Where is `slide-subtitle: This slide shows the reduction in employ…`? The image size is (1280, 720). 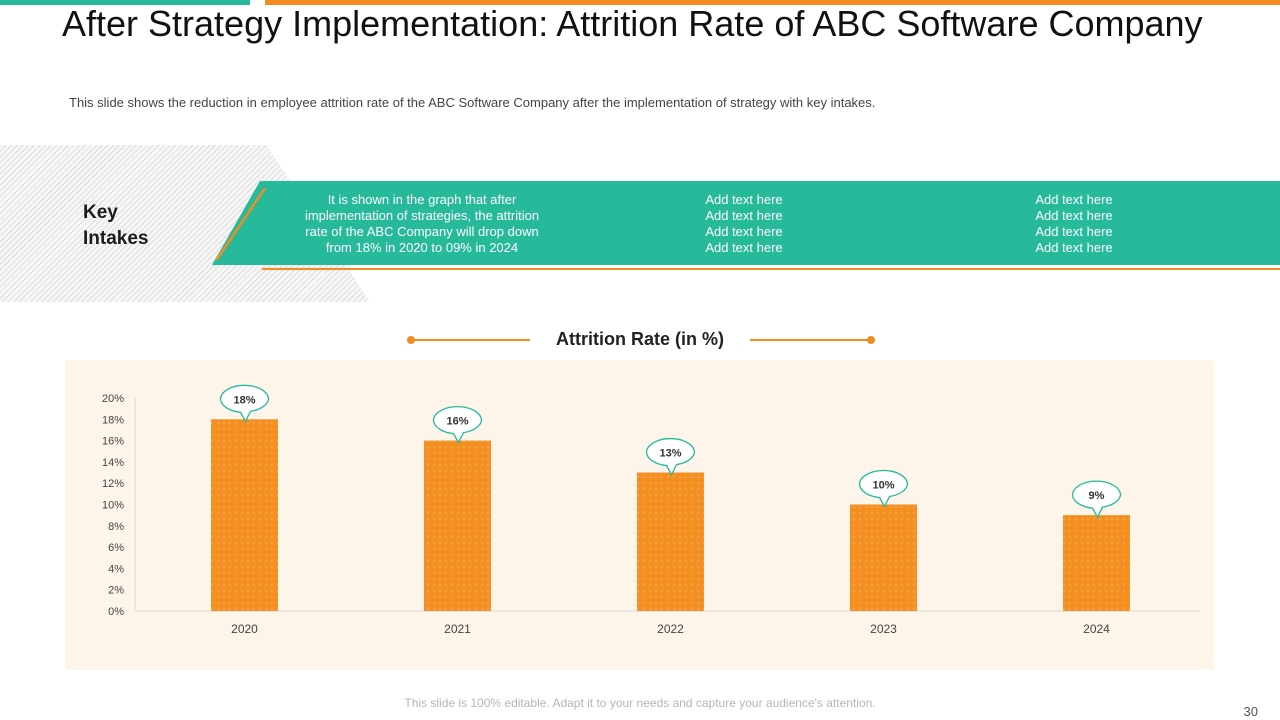
slide-subtitle: This slide shows the reduction in employ… is located at coordinates (472, 102).